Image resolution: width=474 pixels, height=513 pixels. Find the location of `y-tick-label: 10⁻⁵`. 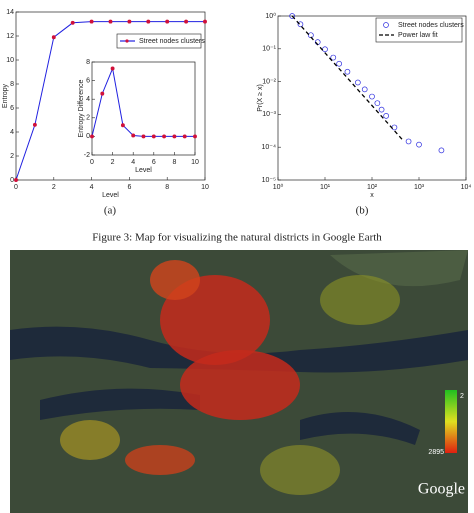

y-tick-label: 10⁻⁵ is located at coordinates (269, 180).